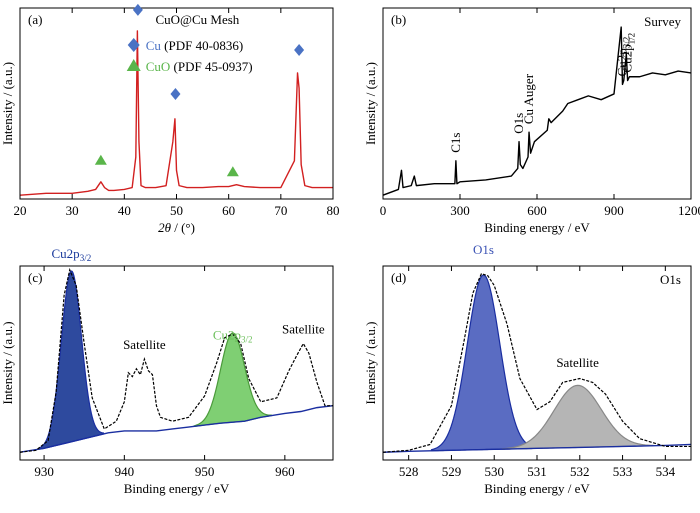 The width and height of the screenshot is (700, 513). What do you see at coordinates (199, 66) in the screenshot?
I see `legend-entry: CuO (PDF 45-0937)` at bounding box center [199, 66].